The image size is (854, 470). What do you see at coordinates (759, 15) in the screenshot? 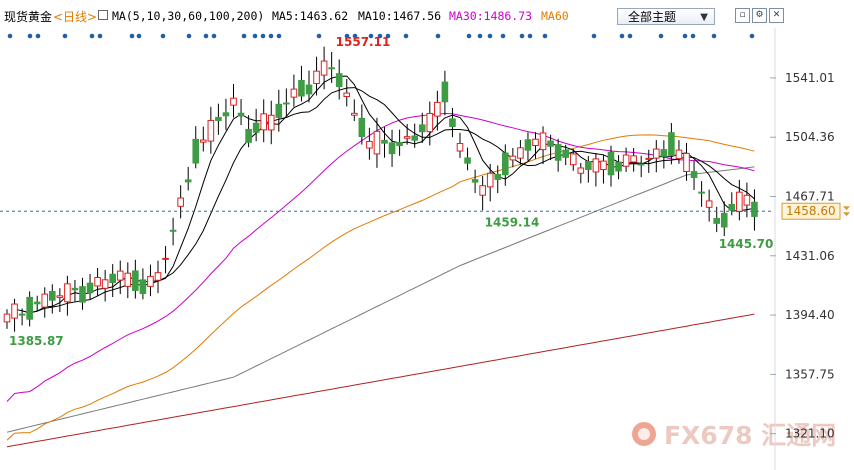
I see `settings-icon: ⚙` at bounding box center [759, 15].